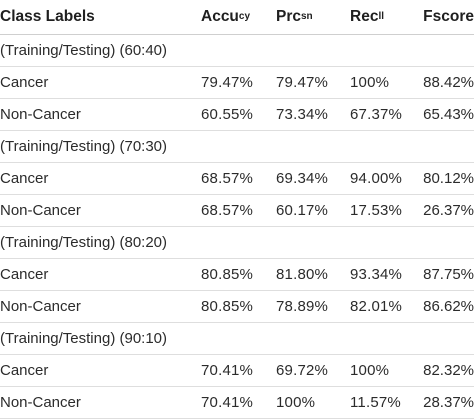  Describe the element at coordinates (302, 370) in the screenshot. I see `row-precision: 69.72%` at that location.